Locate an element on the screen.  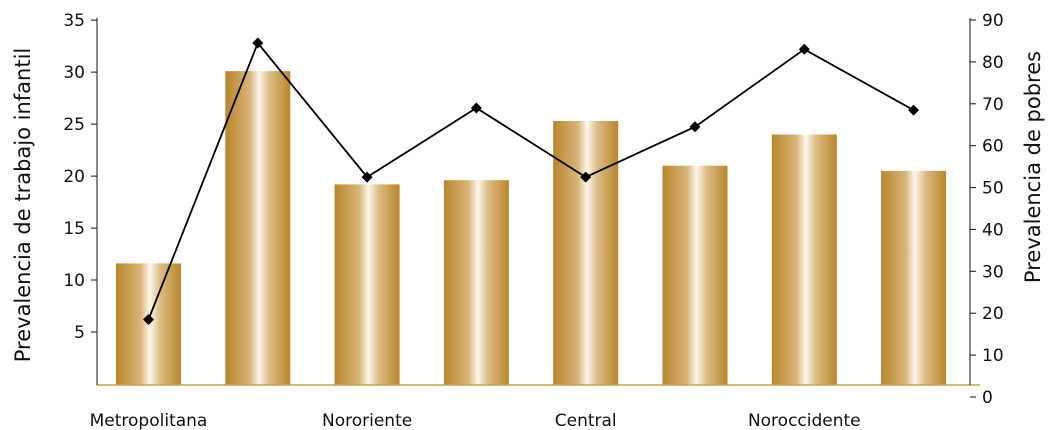
y-left-tick-label: 15 is located at coordinates (74, 229).